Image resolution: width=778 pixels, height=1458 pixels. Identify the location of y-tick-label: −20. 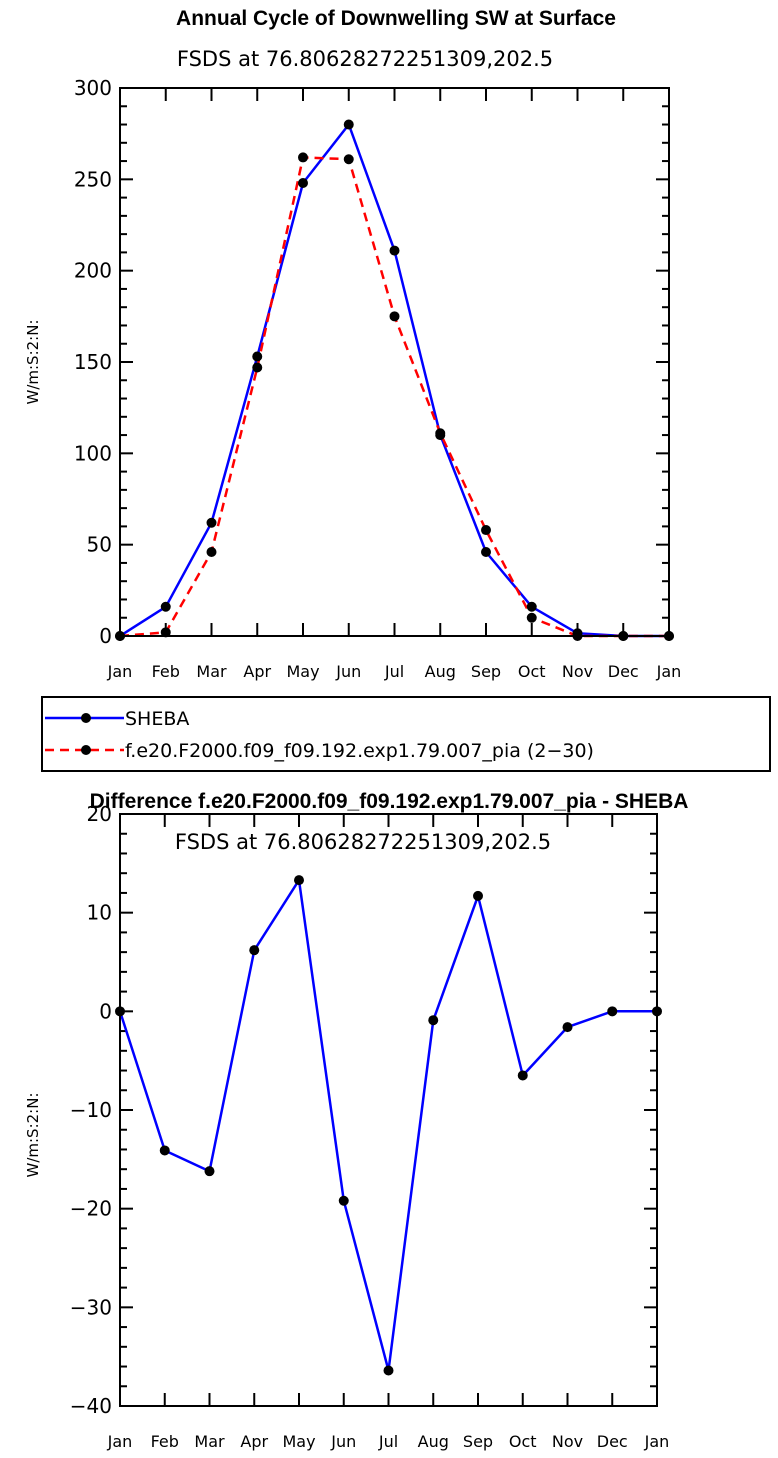
(91, 1209).